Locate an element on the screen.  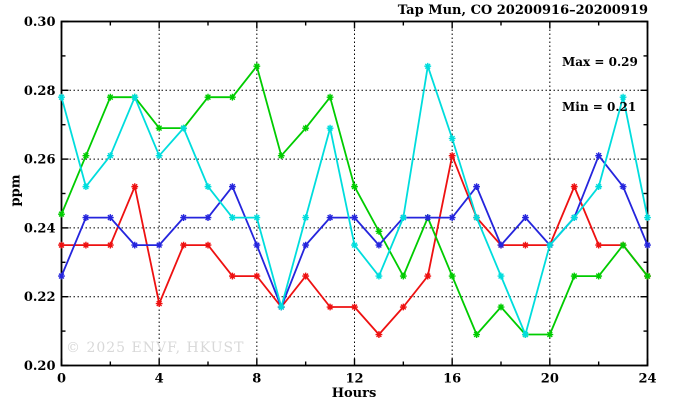
x-axis-label: Hours is located at coordinates (354, 393).